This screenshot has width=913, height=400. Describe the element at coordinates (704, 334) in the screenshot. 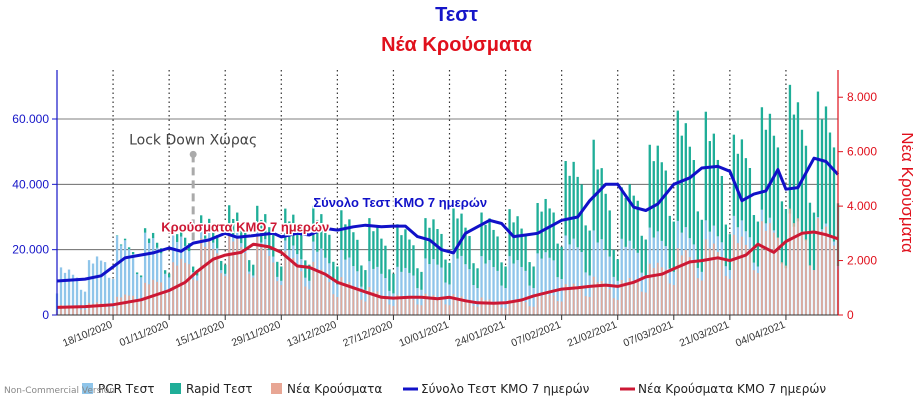

I see `x-tick-label: 21/03/2021` at that location.